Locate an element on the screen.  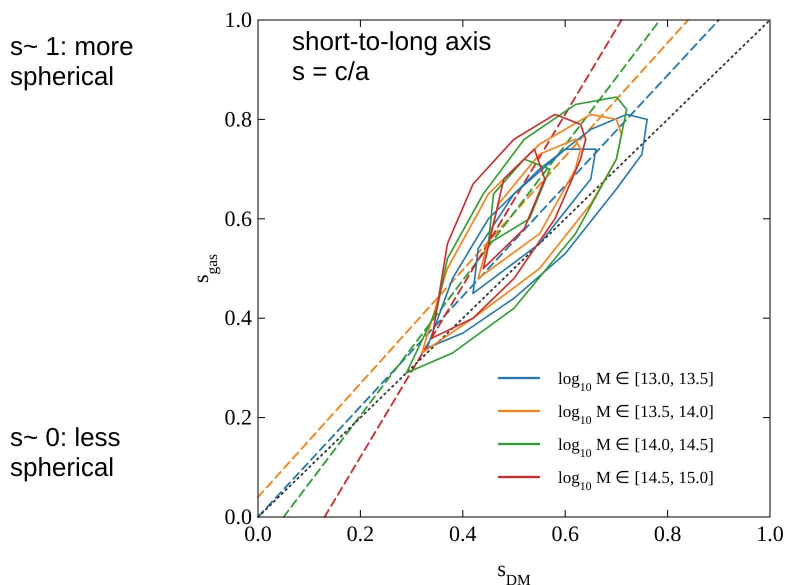
legend-label: log$_{10}$ M ∈ [13.0, 13.5] is located at coordinates (636, 381).